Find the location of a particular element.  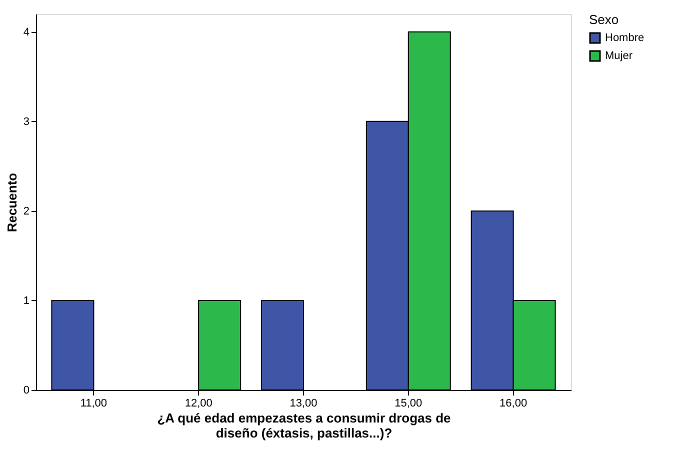

legend-label: Hombre is located at coordinates (624, 38).